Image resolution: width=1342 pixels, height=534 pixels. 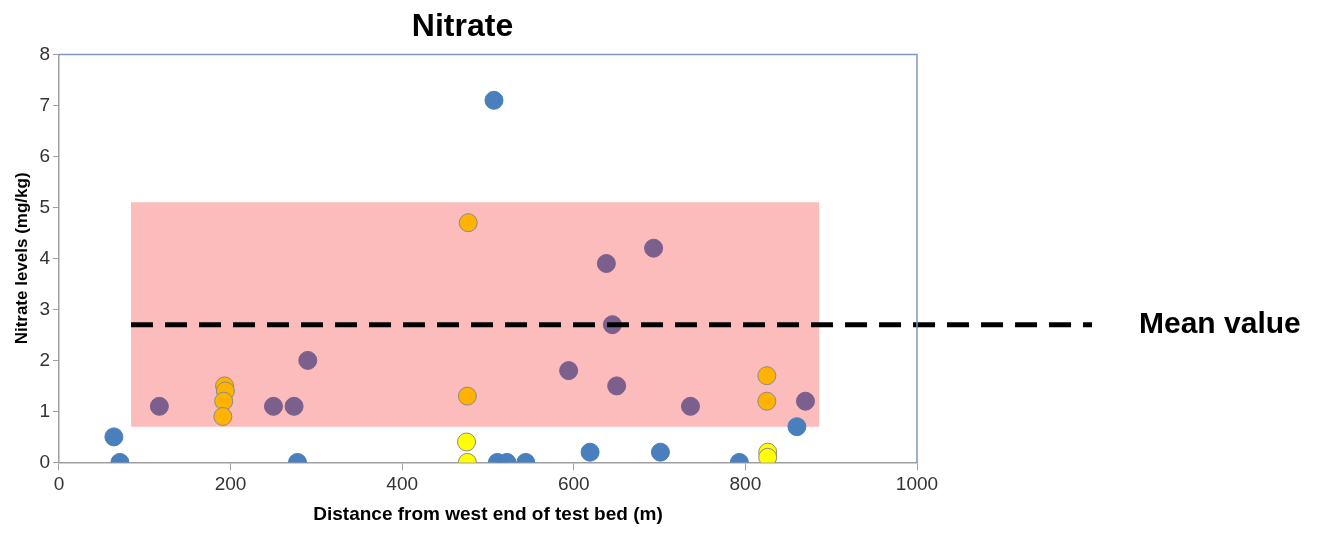 What do you see at coordinates (44, 359) in the screenshot?
I see `y-tick-label: 2` at bounding box center [44, 359].